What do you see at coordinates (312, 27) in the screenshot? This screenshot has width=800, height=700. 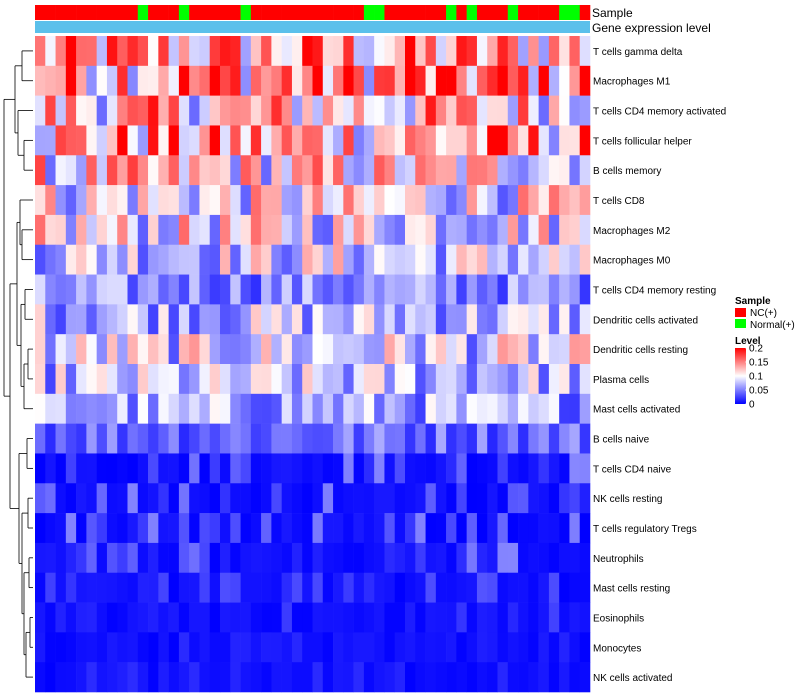 I see `expression-level-track` at bounding box center [312, 27].